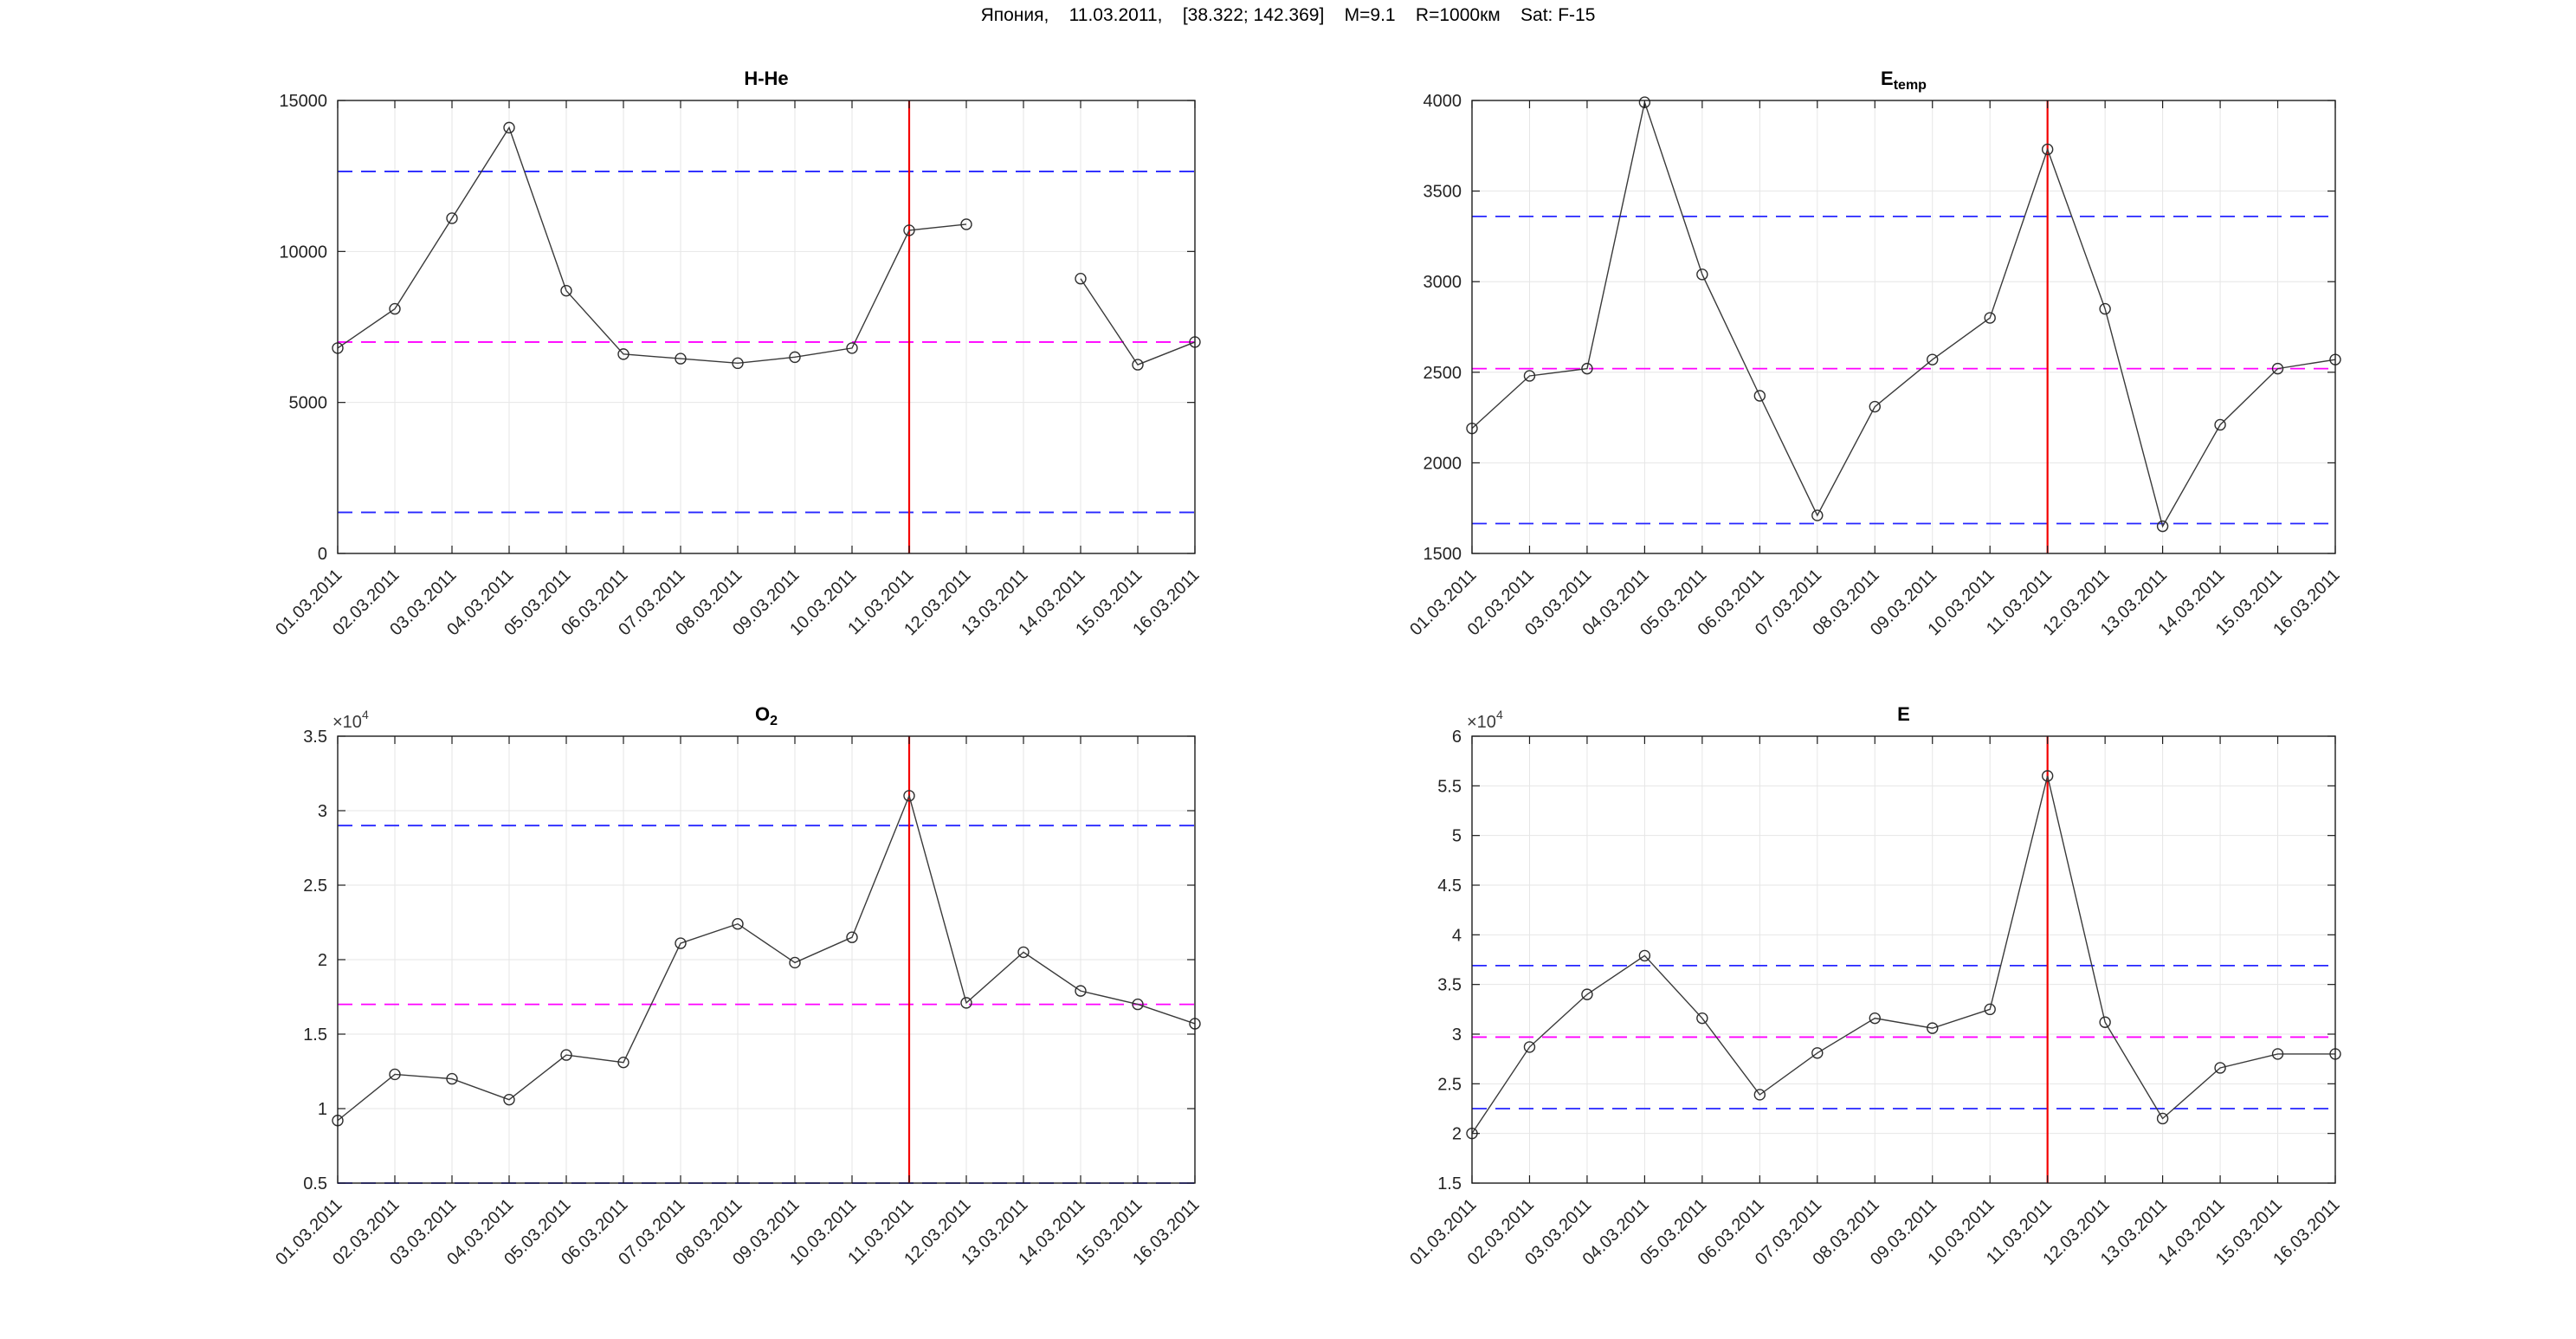 This screenshot has width=2576, height=1339. I want to click on plot-title-sub: temp, so click(1911, 85).